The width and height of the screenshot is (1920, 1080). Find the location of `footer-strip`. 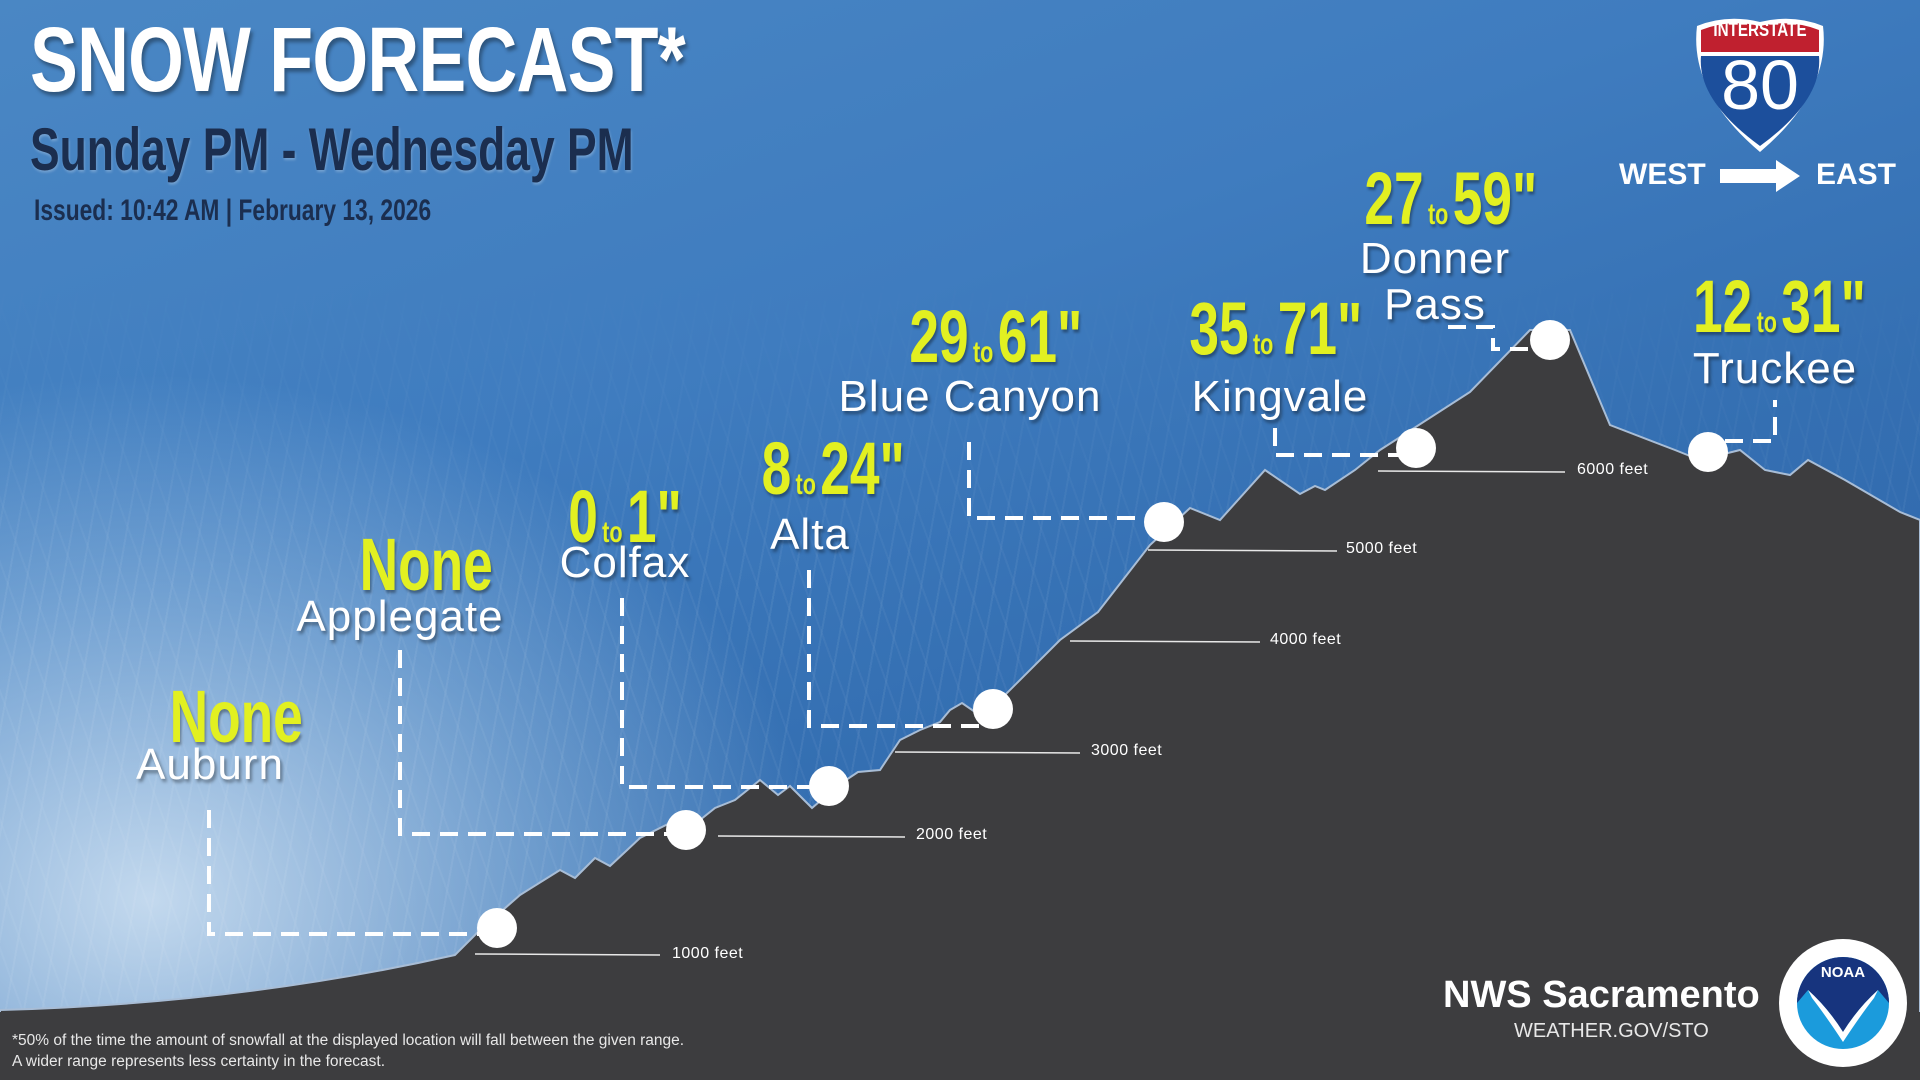

footer-strip is located at coordinates (960, 1046).